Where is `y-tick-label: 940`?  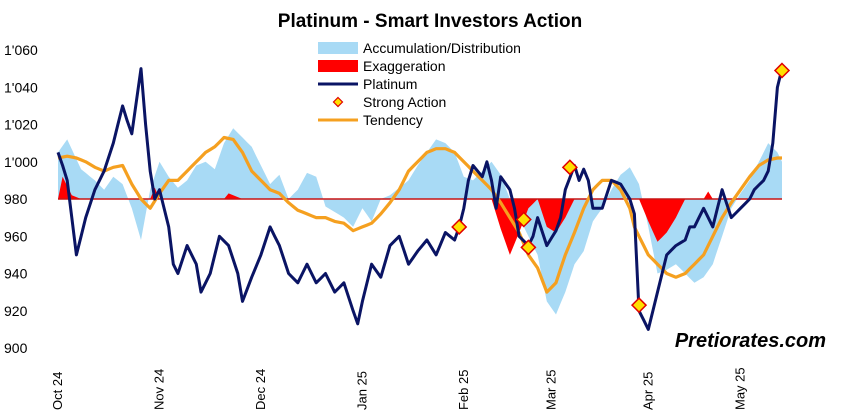
y-tick-label: 940 is located at coordinates (16, 274).